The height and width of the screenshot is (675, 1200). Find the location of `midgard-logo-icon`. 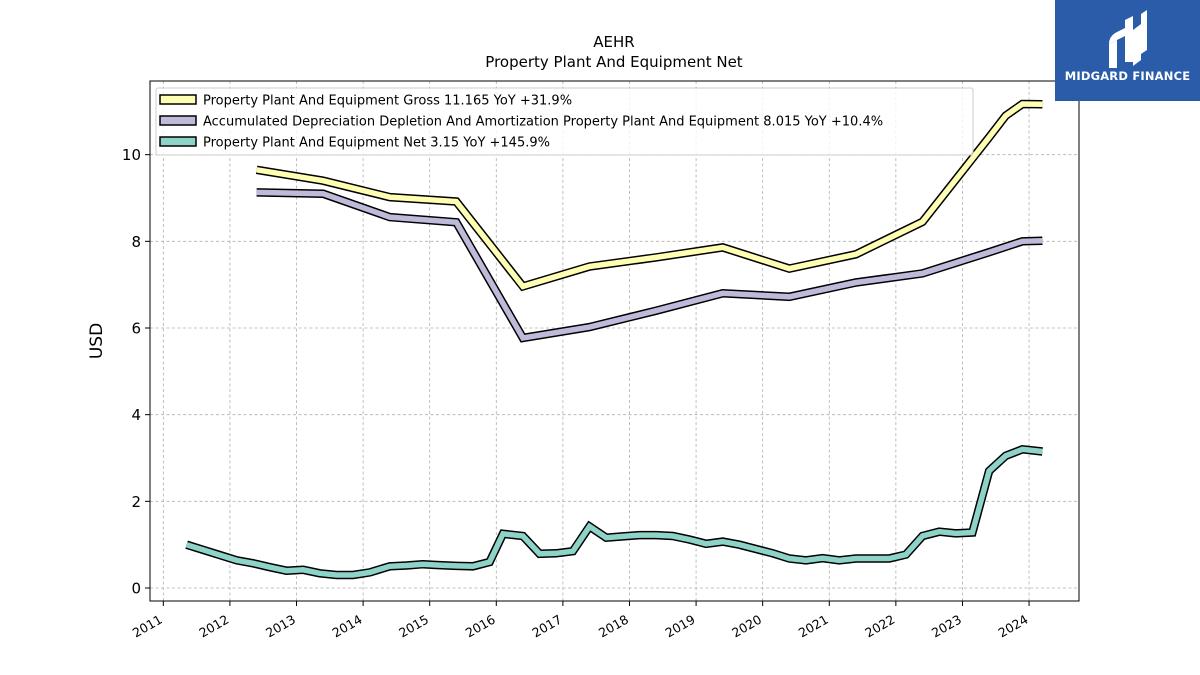

midgard-logo-icon is located at coordinates (1128, 39).